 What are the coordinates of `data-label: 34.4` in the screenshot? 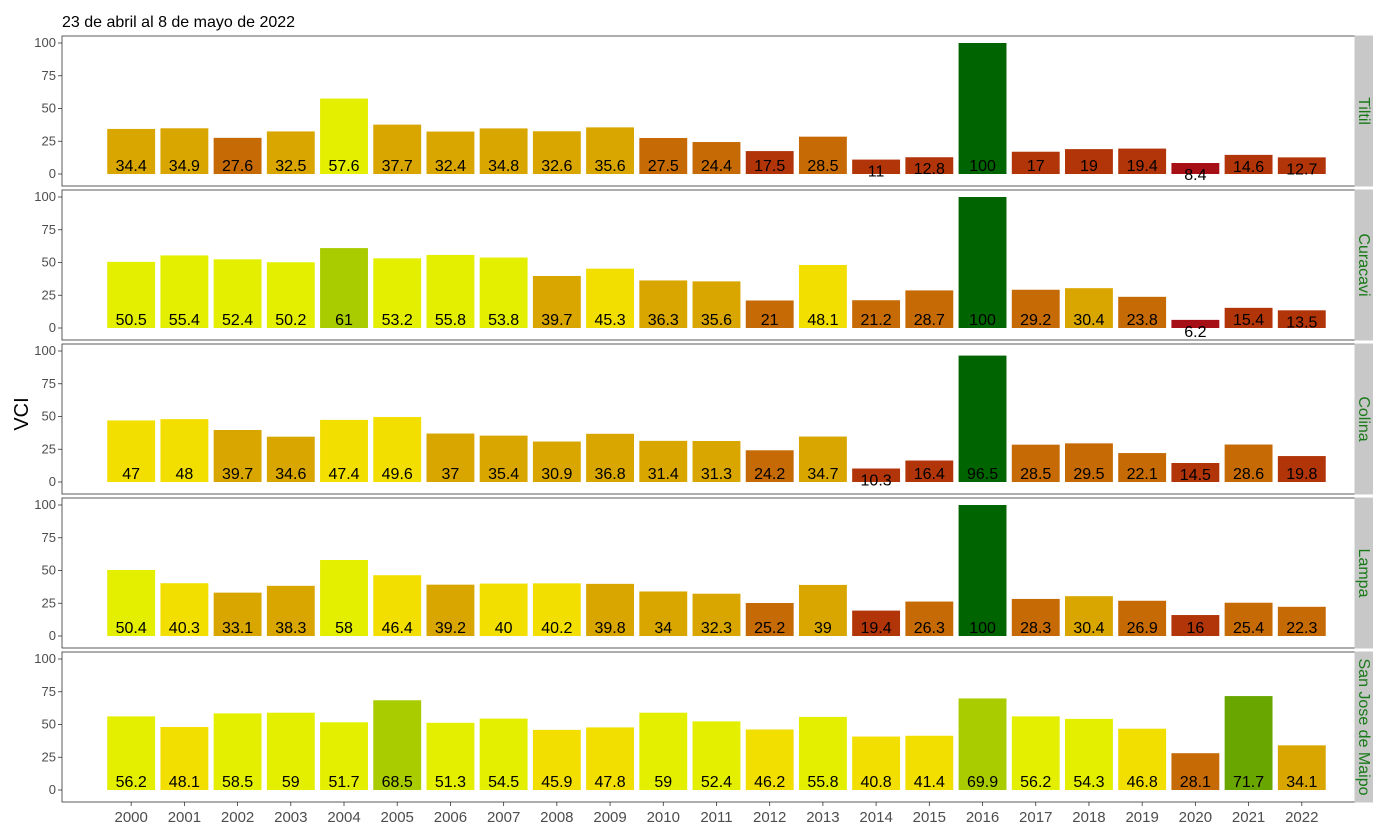 It's located at (131, 166).